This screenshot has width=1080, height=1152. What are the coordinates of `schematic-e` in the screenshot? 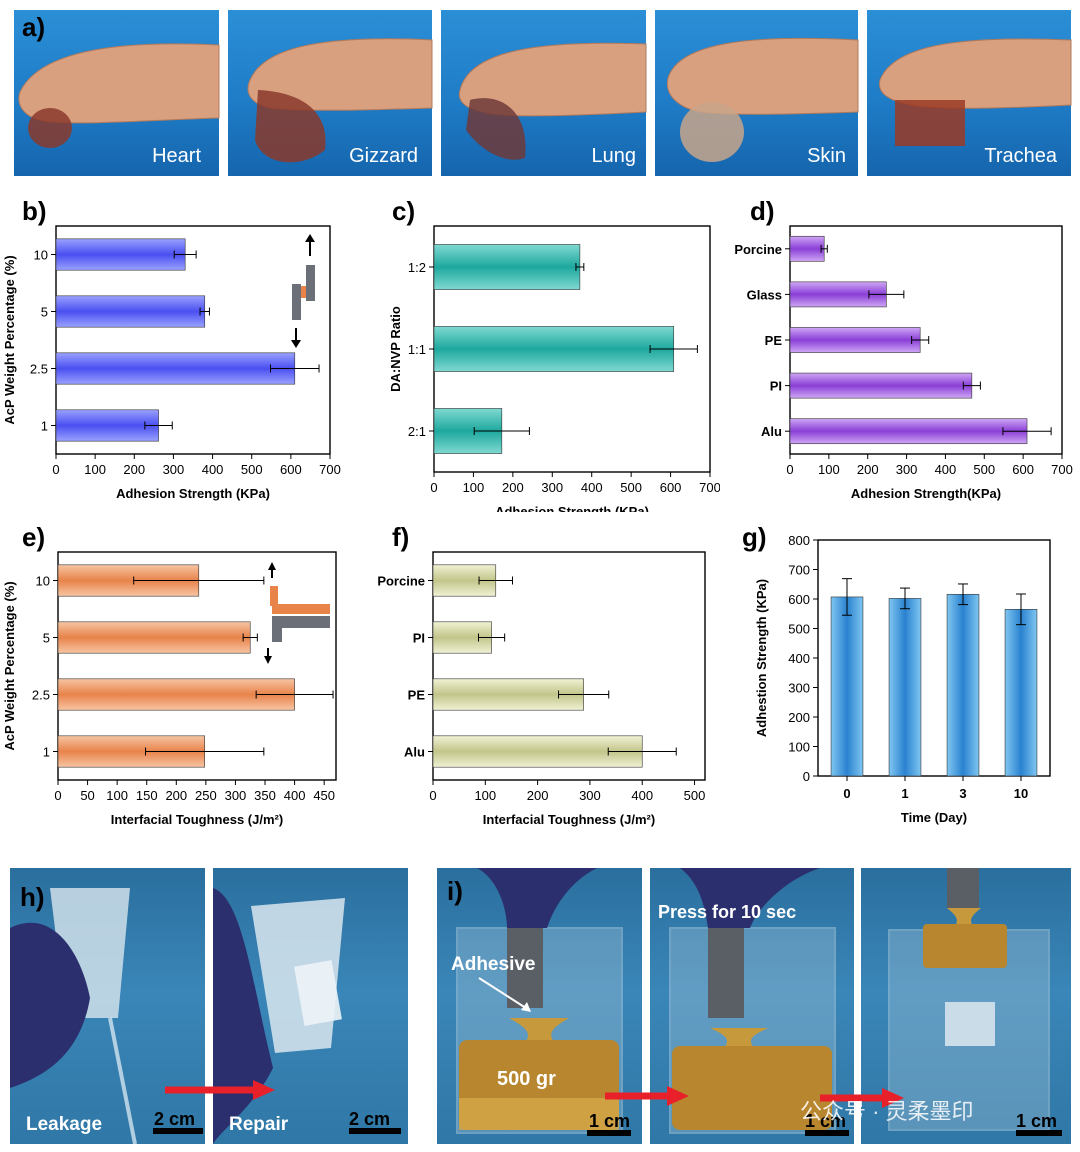 It's located at (297, 613).